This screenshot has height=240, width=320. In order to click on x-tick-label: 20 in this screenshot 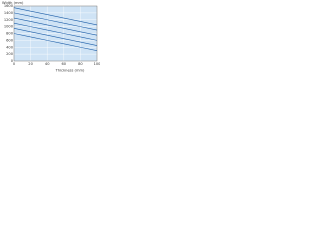, I will do `click(30, 64)`.